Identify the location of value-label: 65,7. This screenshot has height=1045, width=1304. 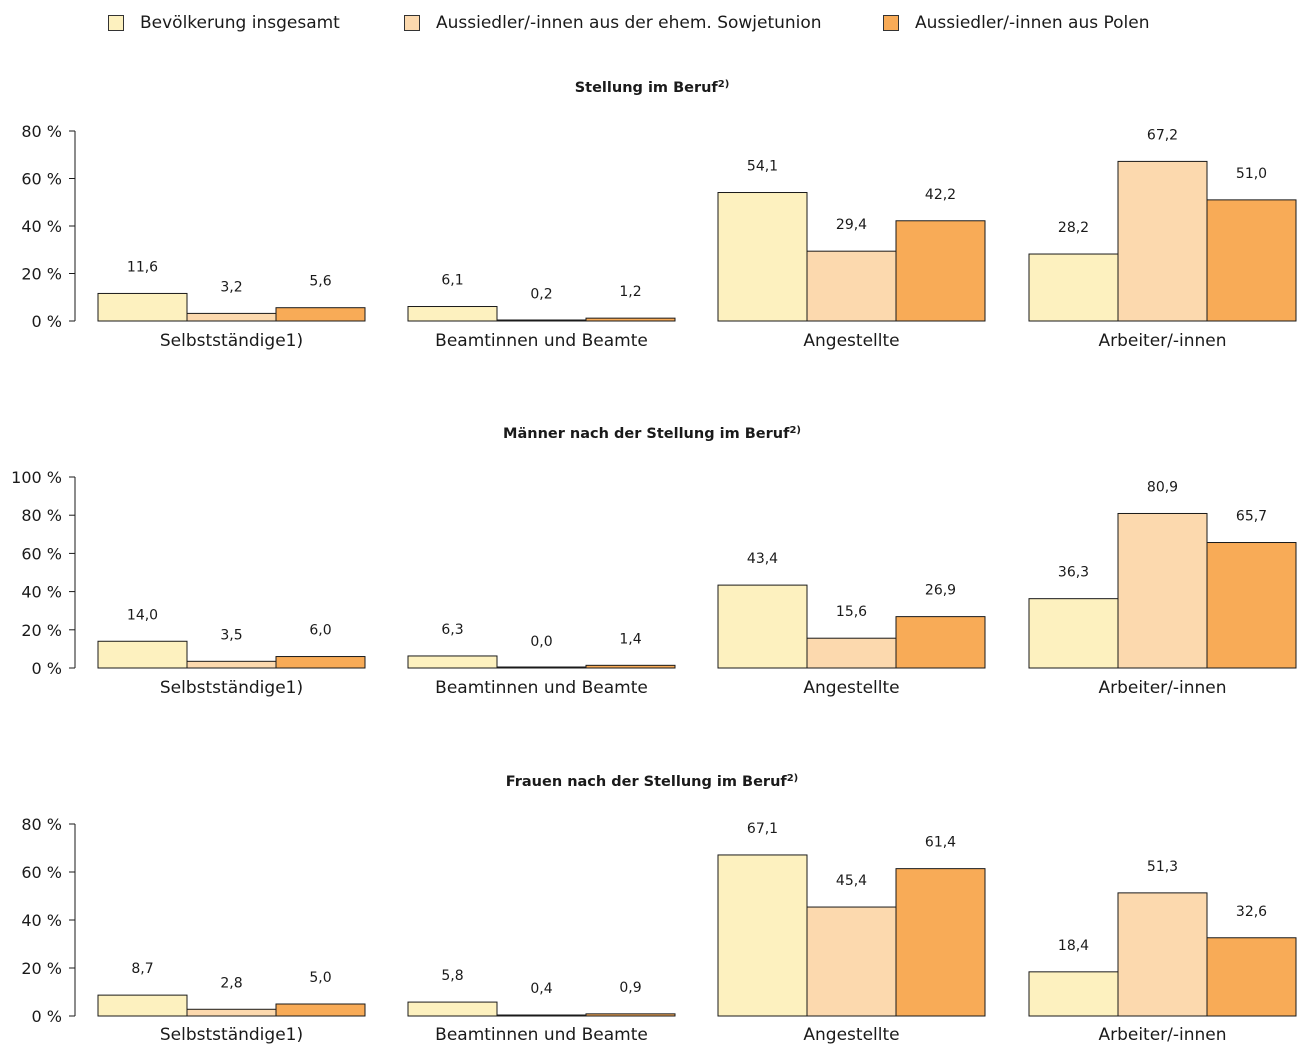
(1251, 517).